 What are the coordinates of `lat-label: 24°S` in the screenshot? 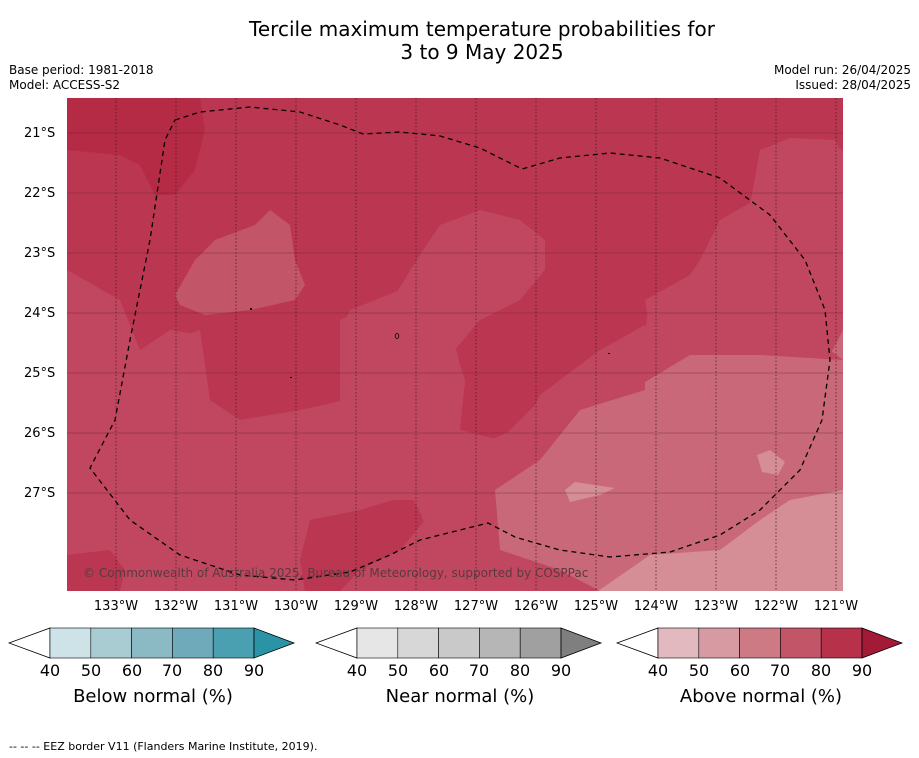 It's located at (40, 313).